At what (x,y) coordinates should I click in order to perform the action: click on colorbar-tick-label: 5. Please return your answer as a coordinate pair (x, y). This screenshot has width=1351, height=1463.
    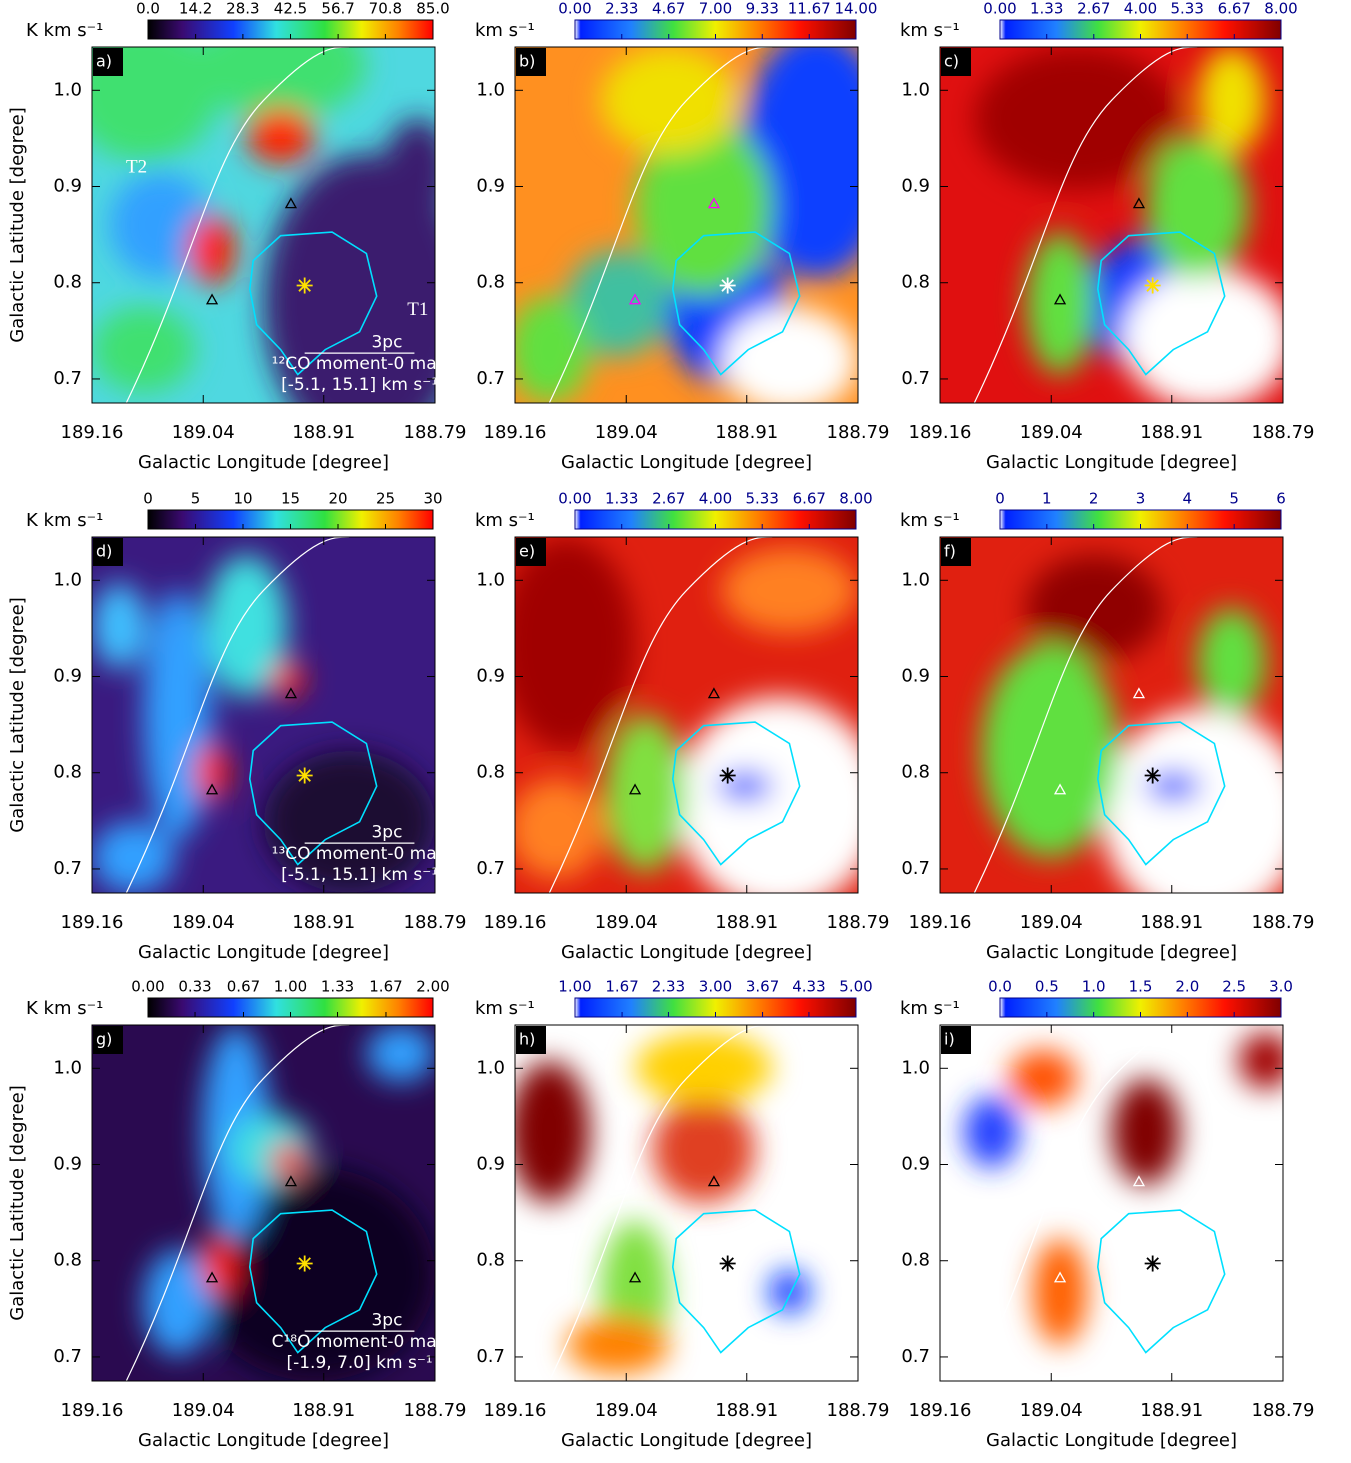
    Looking at the image, I should click on (1234, 499).